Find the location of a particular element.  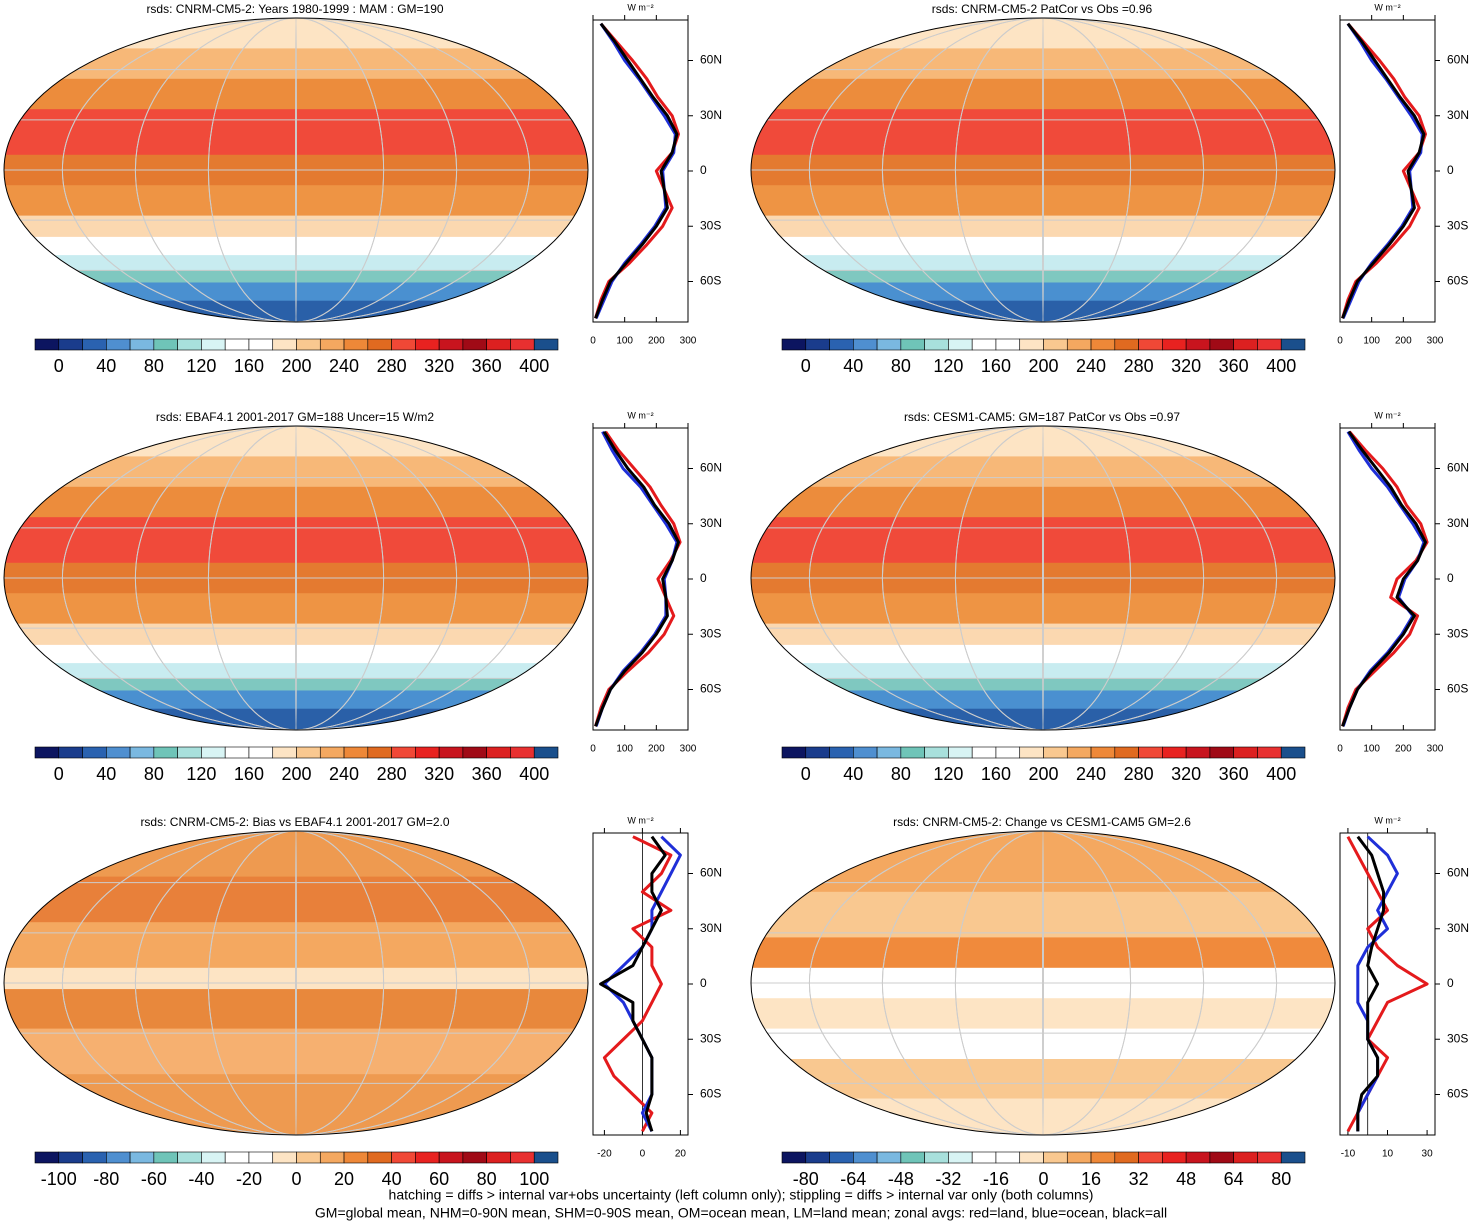

x-tick-label: 30 is located at coordinates (1428, 1154).